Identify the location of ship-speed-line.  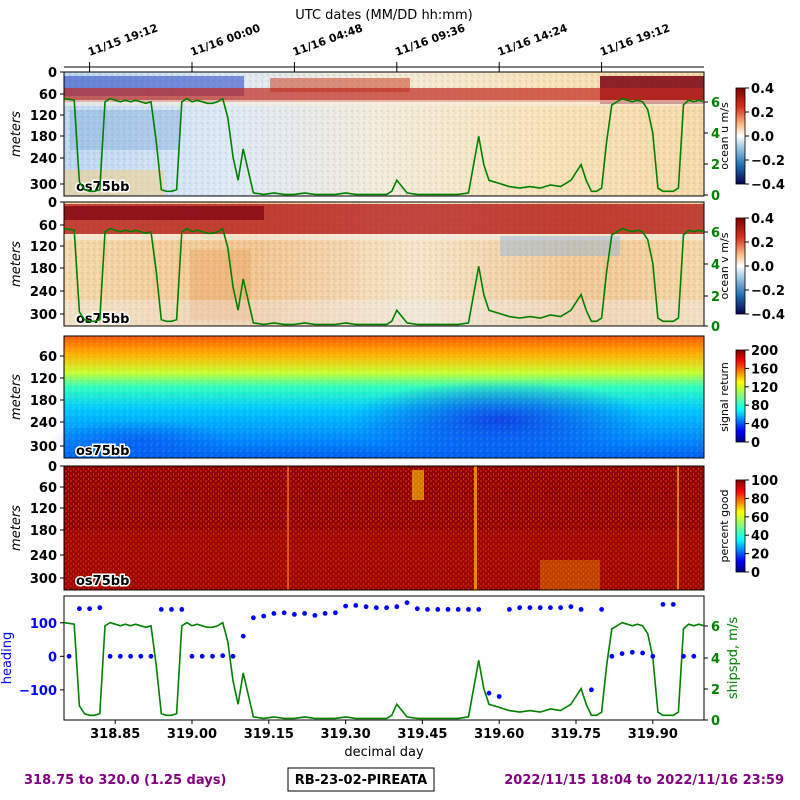
(384, 146).